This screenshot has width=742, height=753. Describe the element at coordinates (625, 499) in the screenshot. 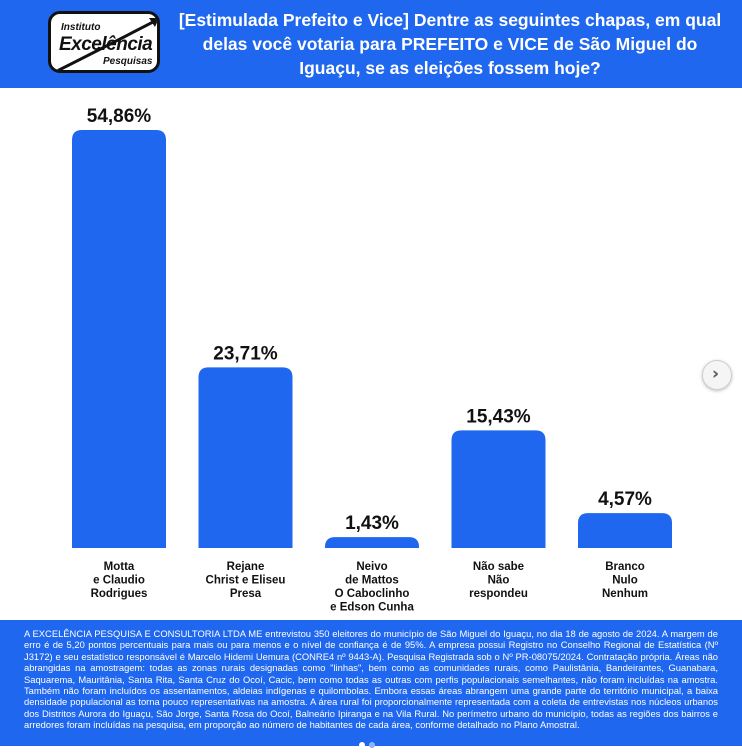

I see `bar-value-label-4: 4,57%` at that location.